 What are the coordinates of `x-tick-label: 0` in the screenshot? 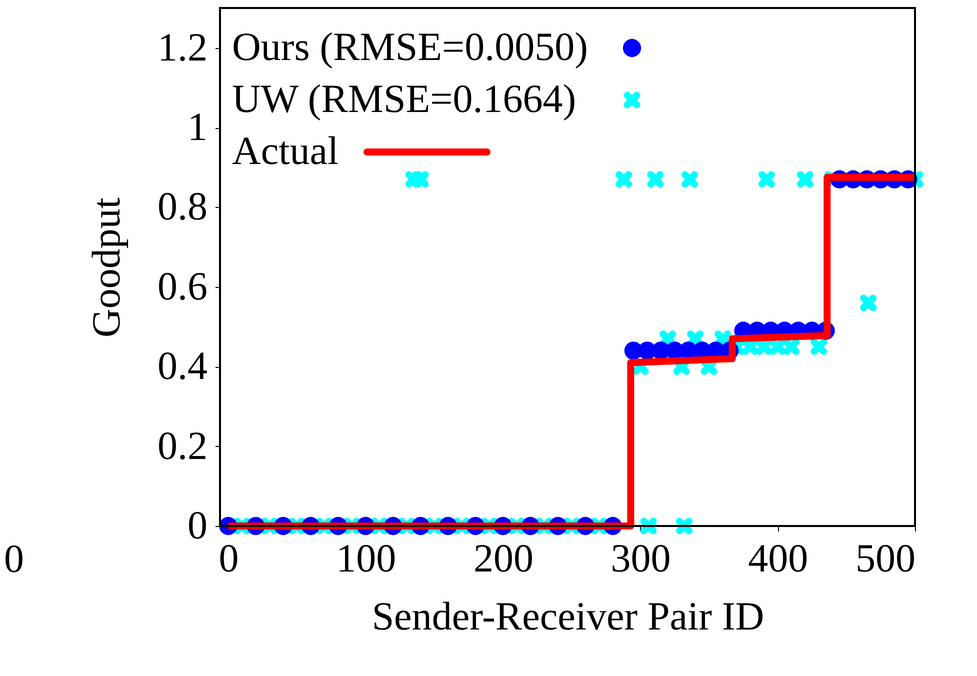 It's located at (228, 558).